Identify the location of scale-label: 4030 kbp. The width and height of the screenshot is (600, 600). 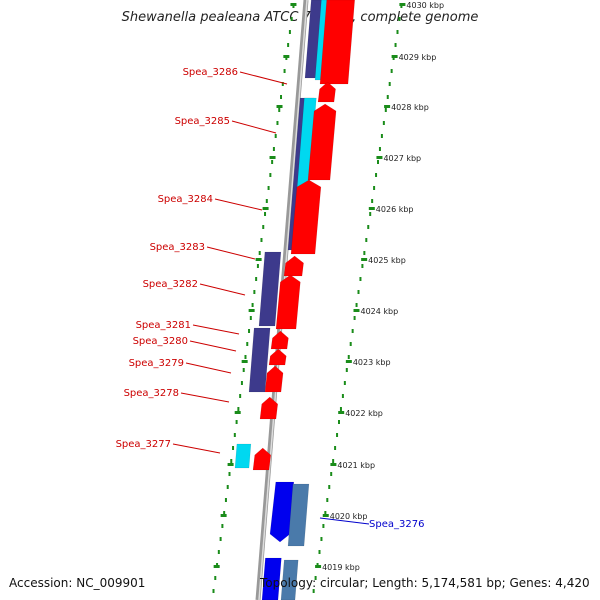
(425, 5).